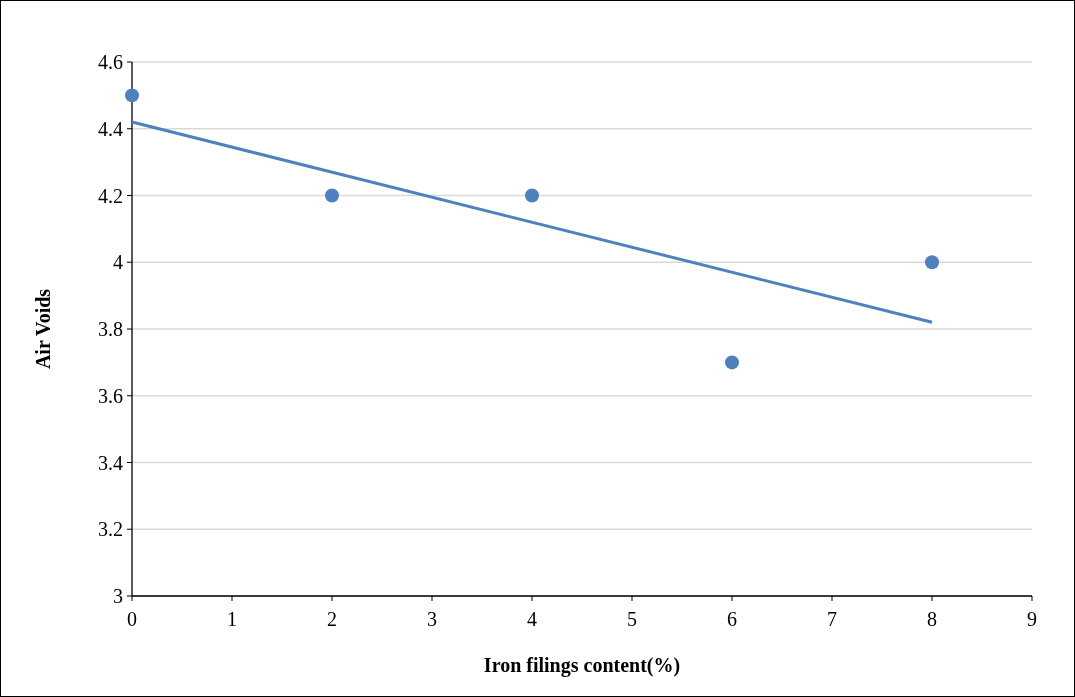 The width and height of the screenshot is (1075, 697). Describe the element at coordinates (118, 262) in the screenshot. I see `y-tick-label: 4` at that location.